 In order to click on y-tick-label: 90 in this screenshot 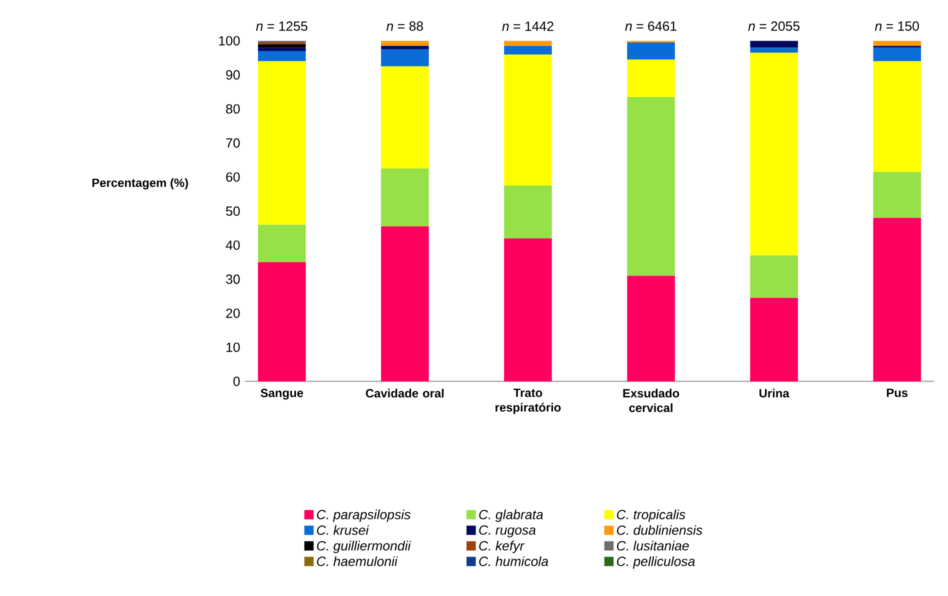, I will do `click(233, 75)`.